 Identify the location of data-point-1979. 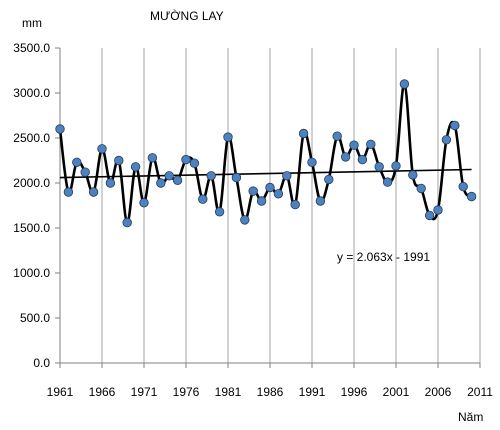
(211, 176).